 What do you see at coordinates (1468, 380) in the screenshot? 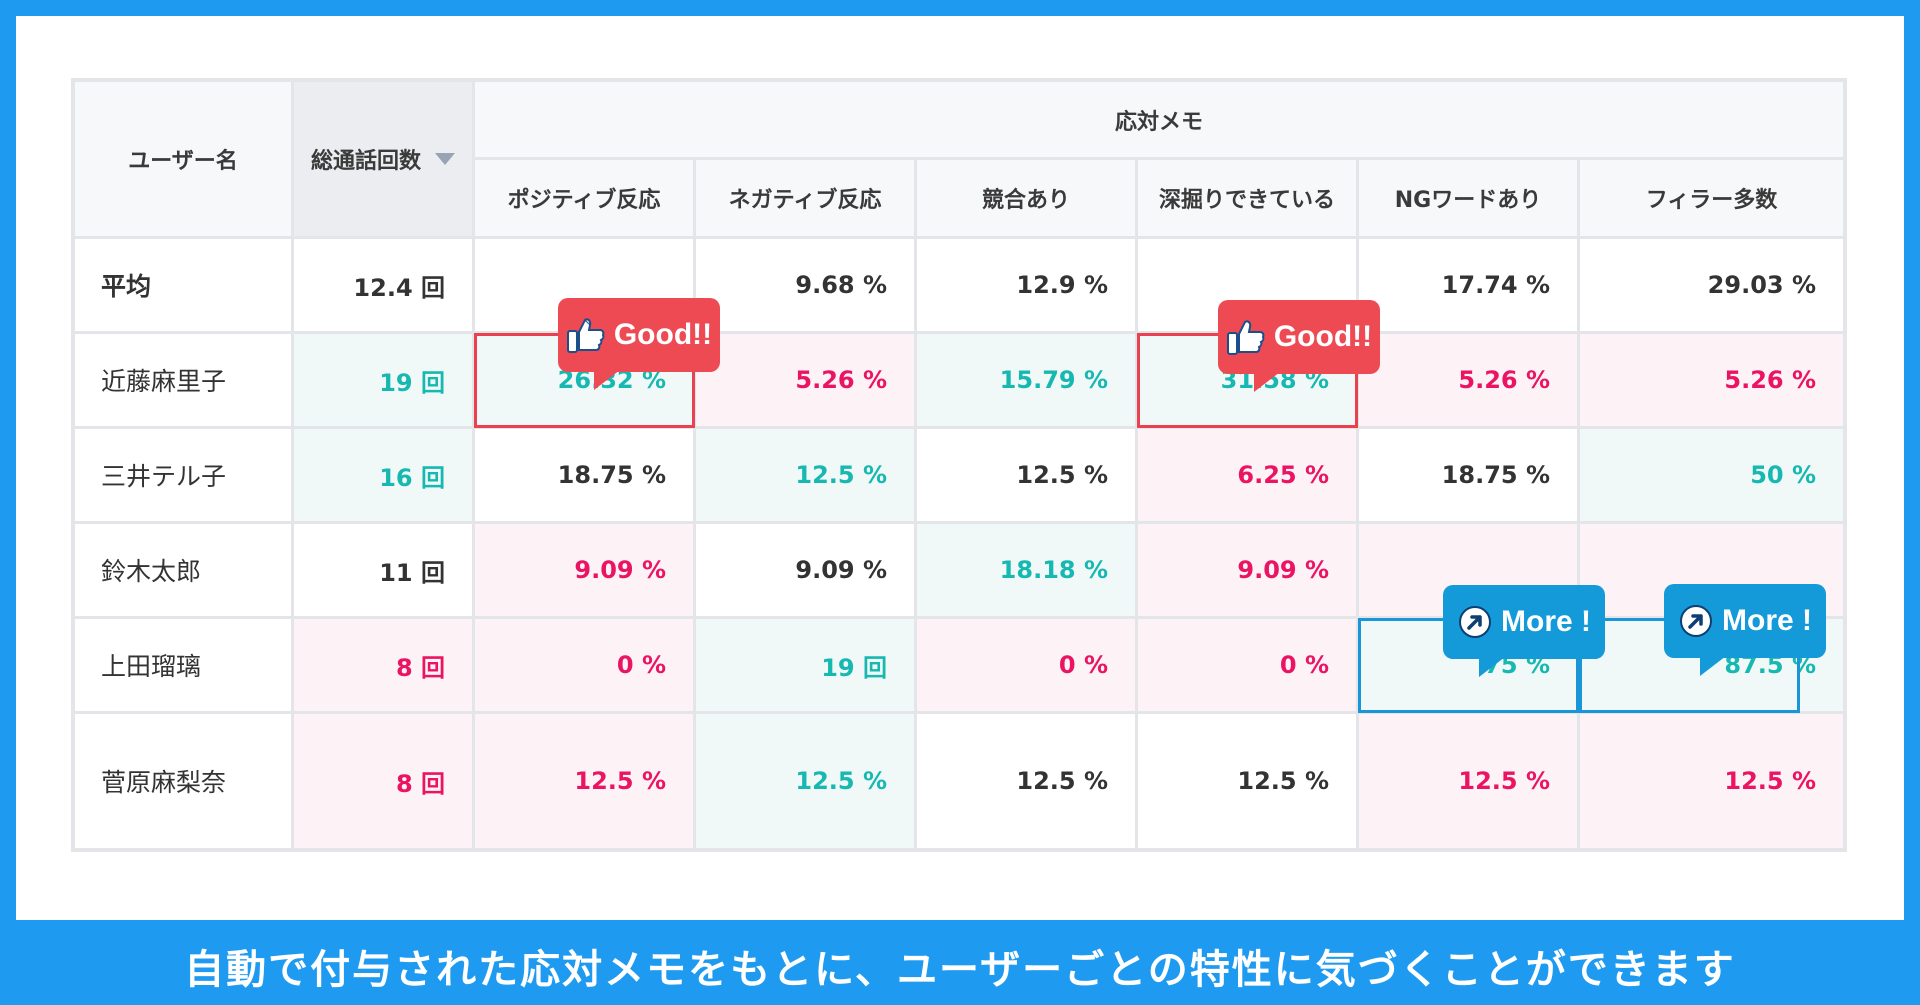
I see `cell-ng-word: 5.26 %` at bounding box center [1468, 380].